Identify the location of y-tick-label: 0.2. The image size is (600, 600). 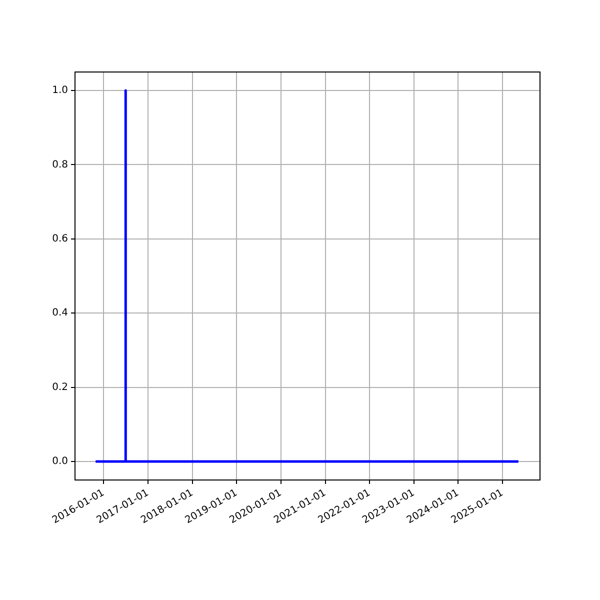
(60, 387).